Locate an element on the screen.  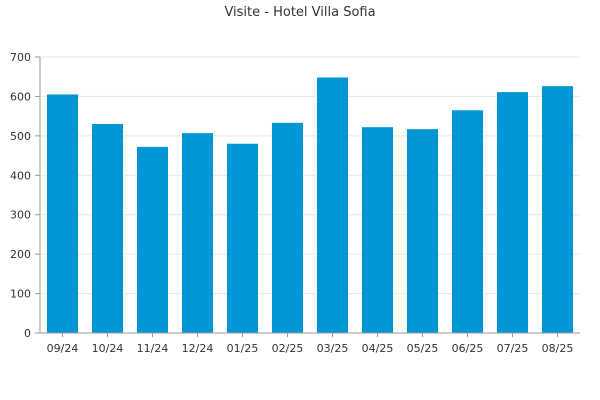
chart-title: Visite - Hotel Villa Sofia is located at coordinates (299, 12).